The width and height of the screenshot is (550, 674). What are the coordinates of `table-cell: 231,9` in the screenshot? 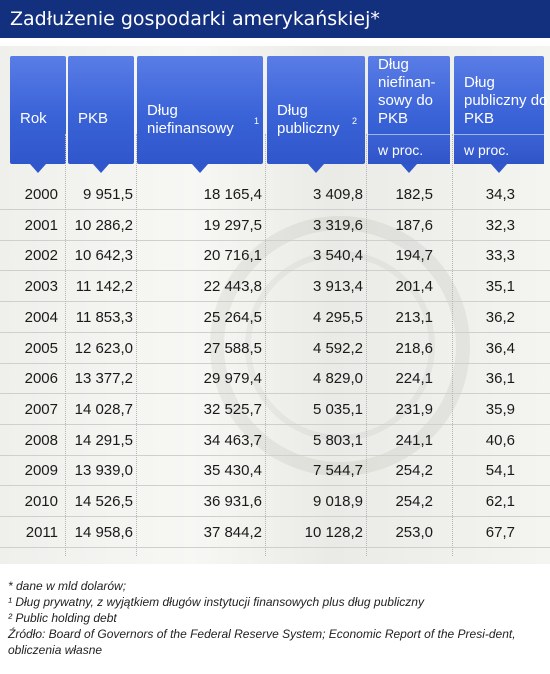 It's located at (414, 409).